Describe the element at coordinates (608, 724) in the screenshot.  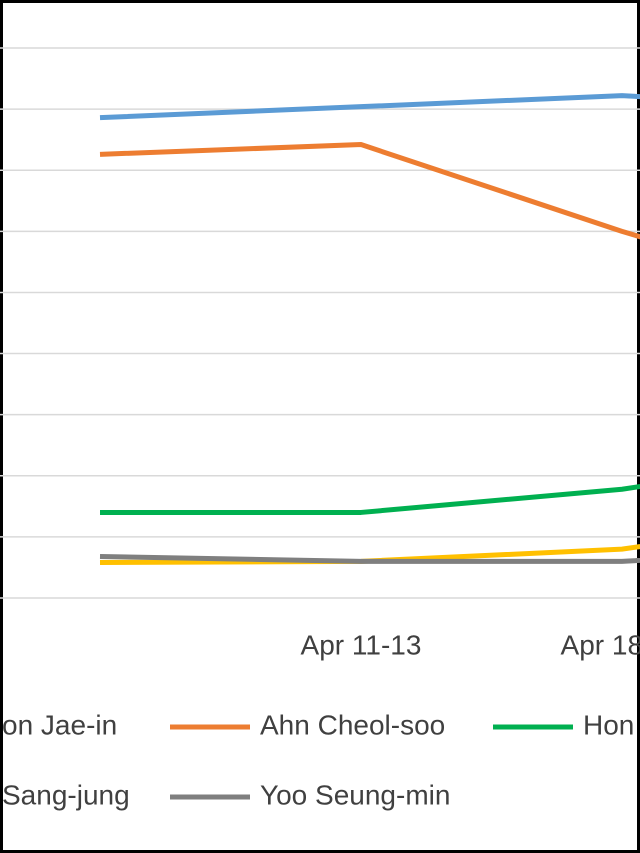
I see `legend-label: Hon` at that location.